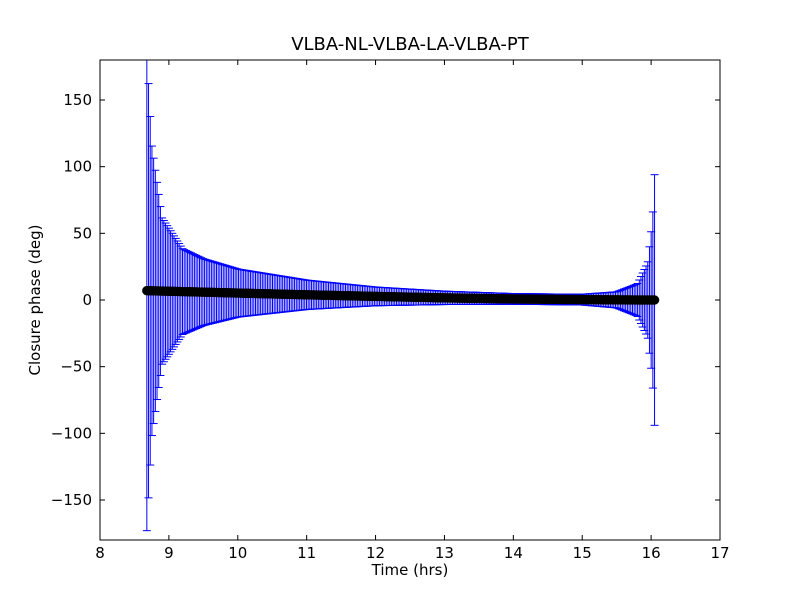 The height and width of the screenshot is (604, 800). I want to click on y-tick-label: −150, so click(71, 500).